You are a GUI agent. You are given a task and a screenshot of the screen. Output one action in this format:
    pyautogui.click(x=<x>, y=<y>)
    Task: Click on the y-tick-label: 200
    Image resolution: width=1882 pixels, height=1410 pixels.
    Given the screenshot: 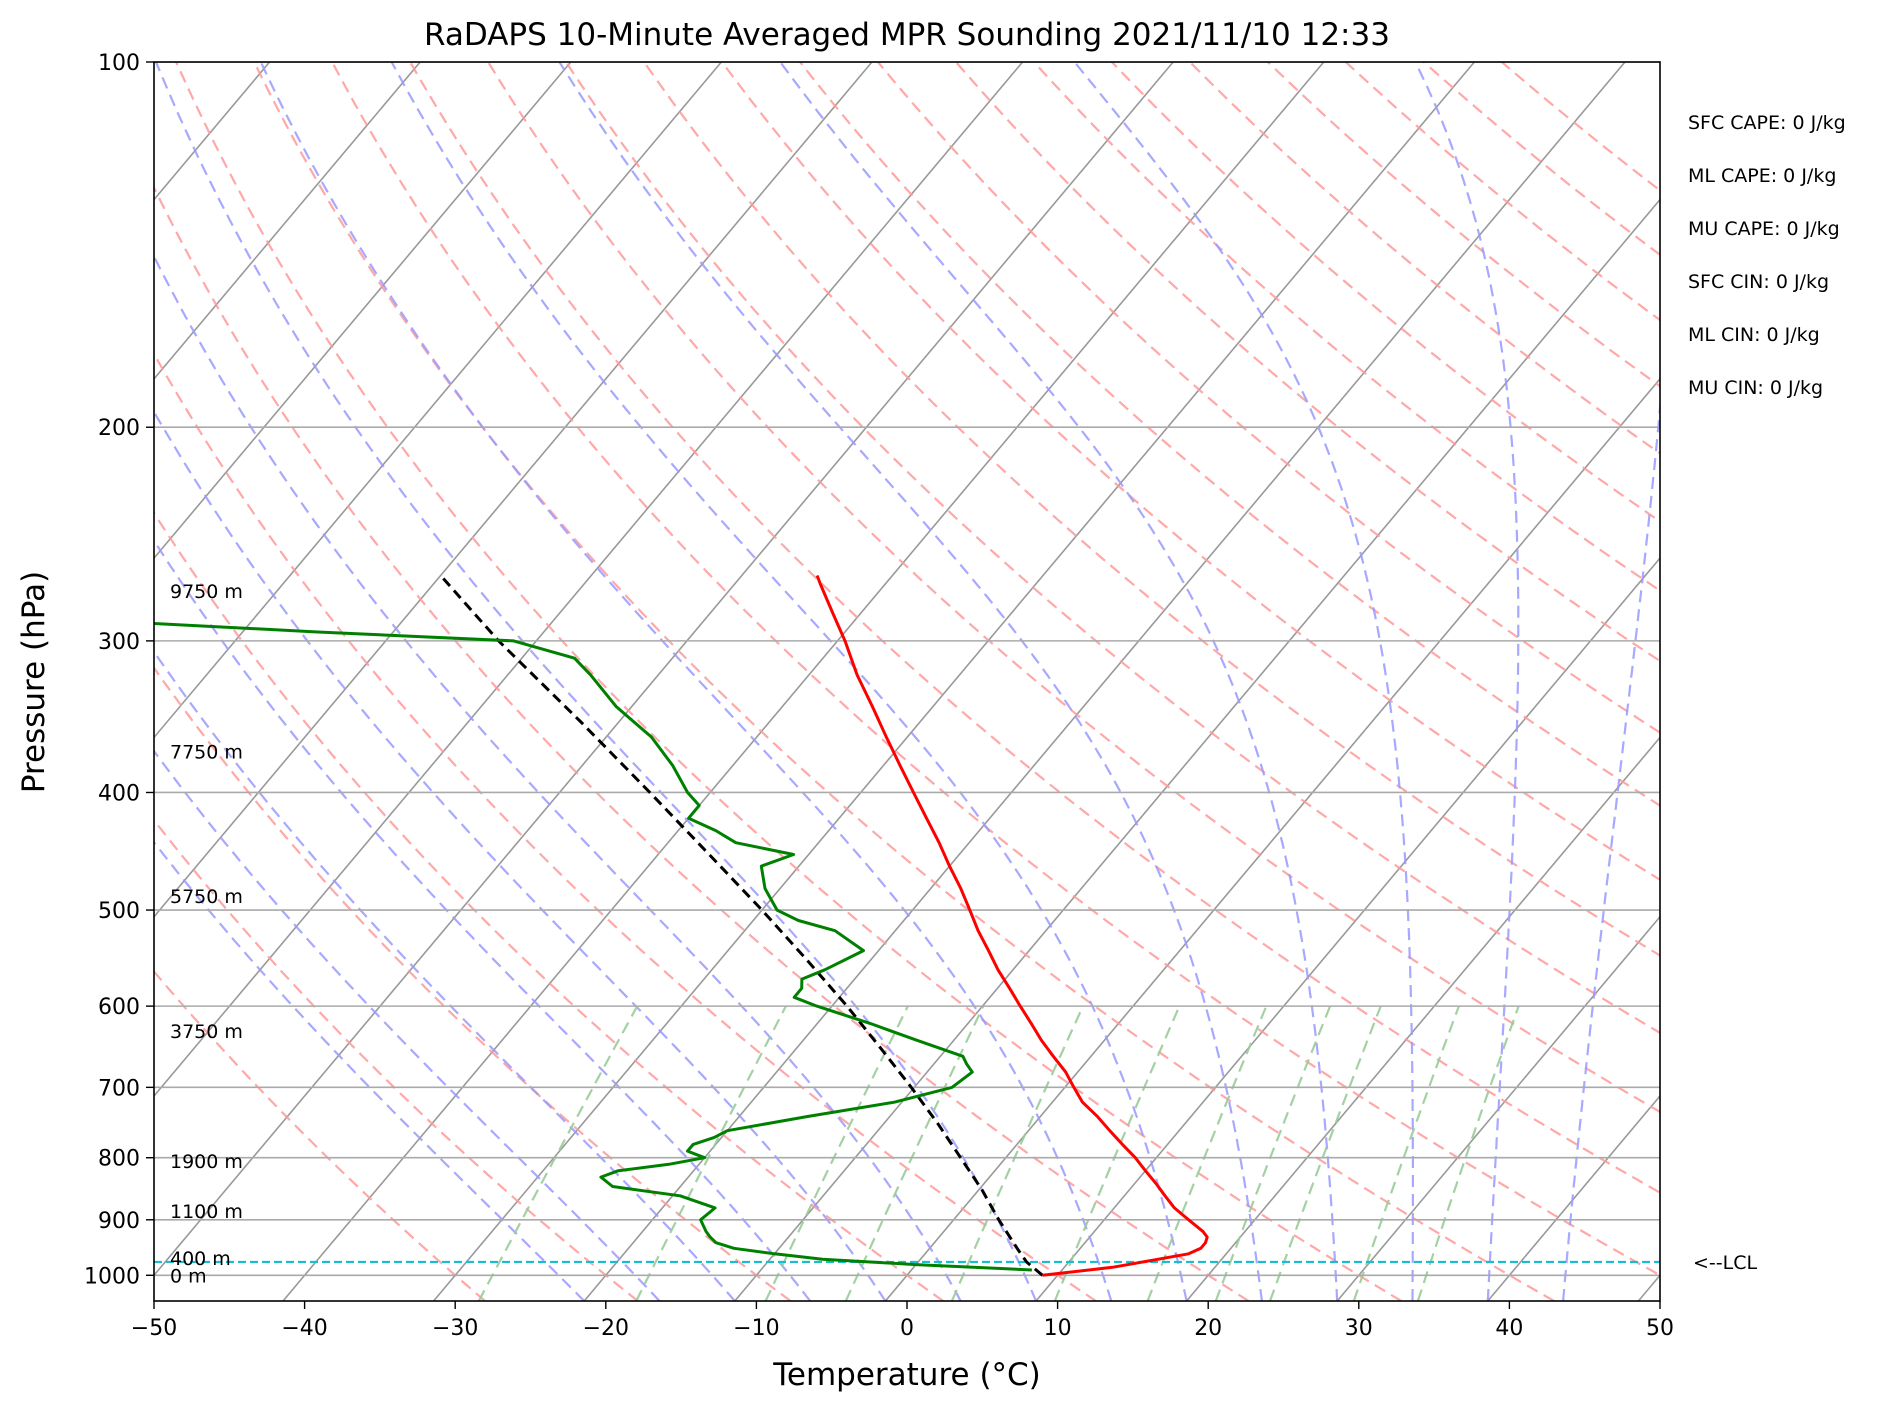 What is the action you would take?
    pyautogui.click(x=119, y=428)
    